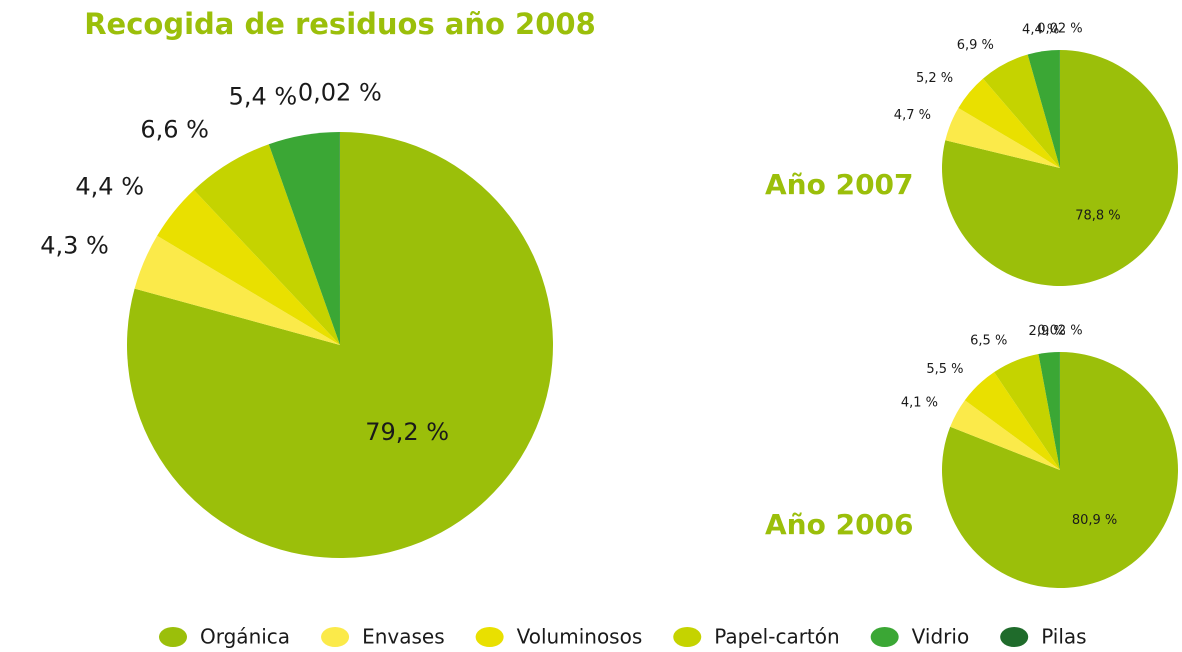 This screenshot has height=652, width=1182. What do you see at coordinates (839, 184) in the screenshot?
I see `chart-title: Año 2007` at bounding box center [839, 184].